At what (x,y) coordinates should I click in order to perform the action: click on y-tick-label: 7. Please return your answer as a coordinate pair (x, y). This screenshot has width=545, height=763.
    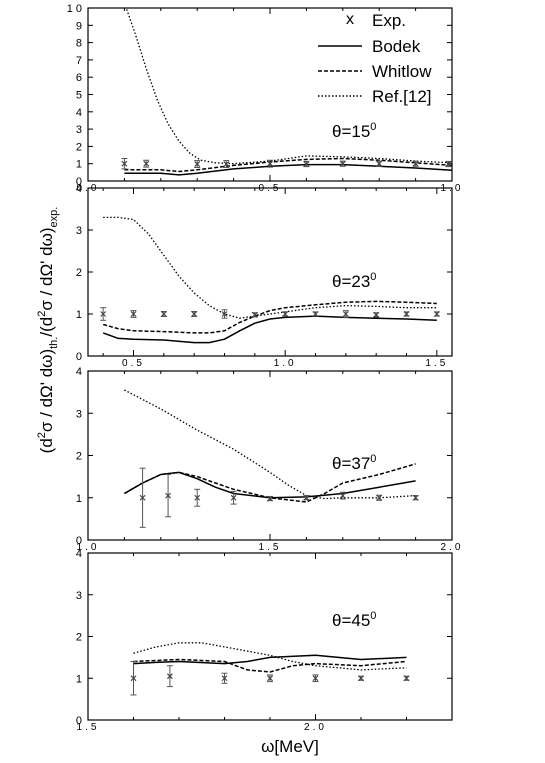
    Looking at the image, I should click on (79, 61).